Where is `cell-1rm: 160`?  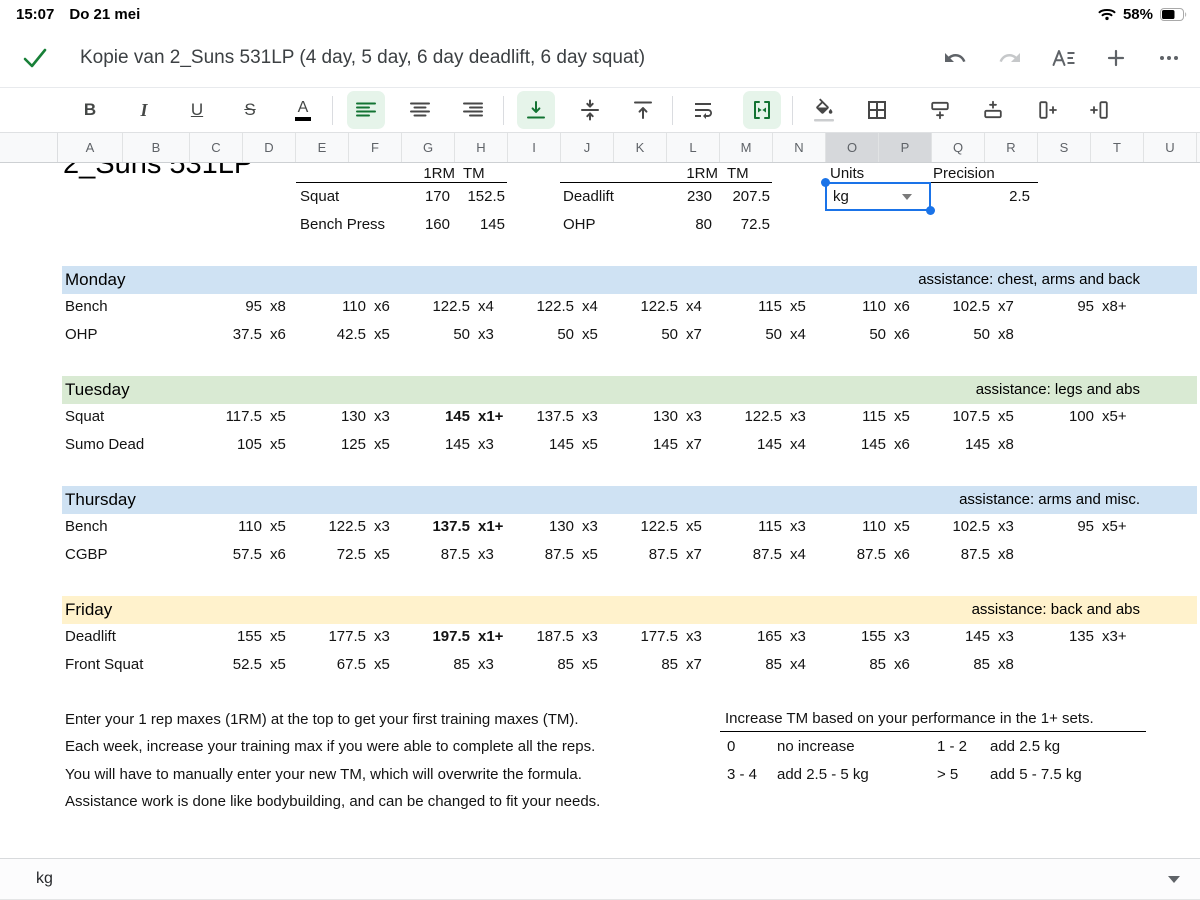 cell-1rm: 160 is located at coordinates (437, 224).